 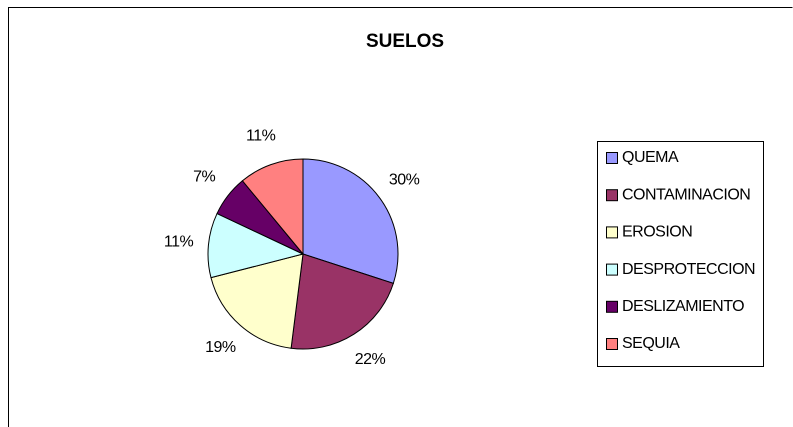 What do you see at coordinates (404, 180) in the screenshot?
I see `data-label: 30%` at bounding box center [404, 180].